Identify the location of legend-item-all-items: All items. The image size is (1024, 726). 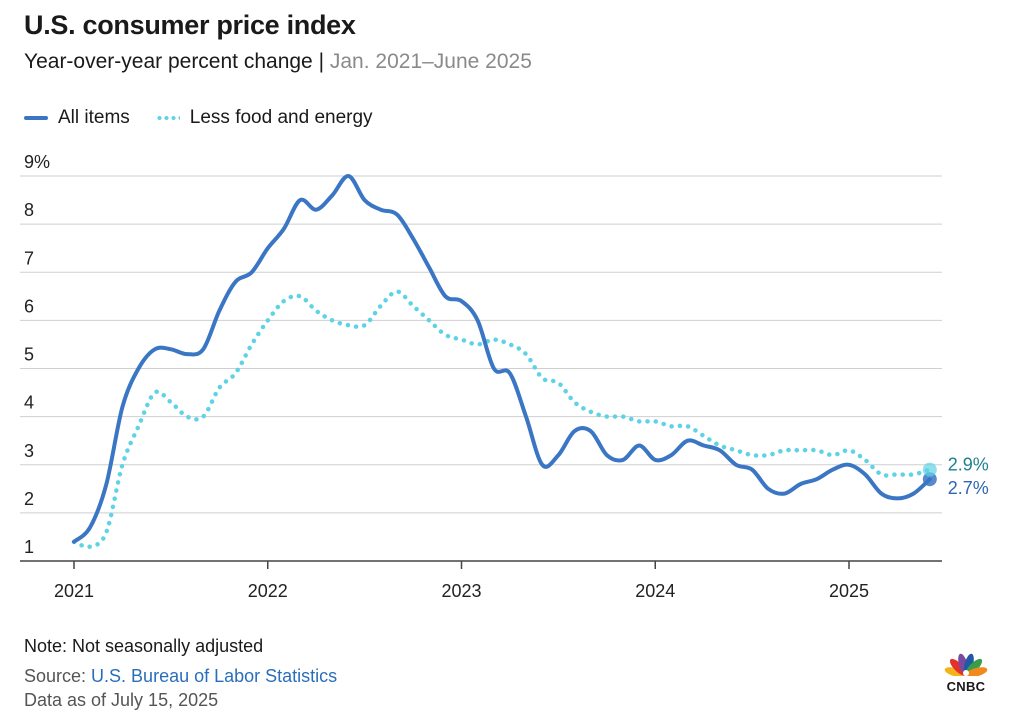
(77, 118).